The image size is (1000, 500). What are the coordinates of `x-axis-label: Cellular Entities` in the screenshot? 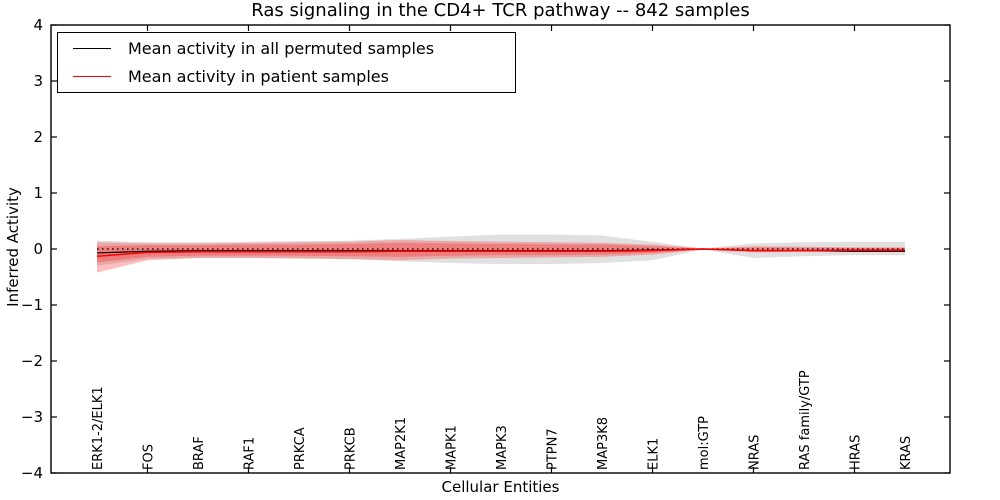 It's located at (500, 487).